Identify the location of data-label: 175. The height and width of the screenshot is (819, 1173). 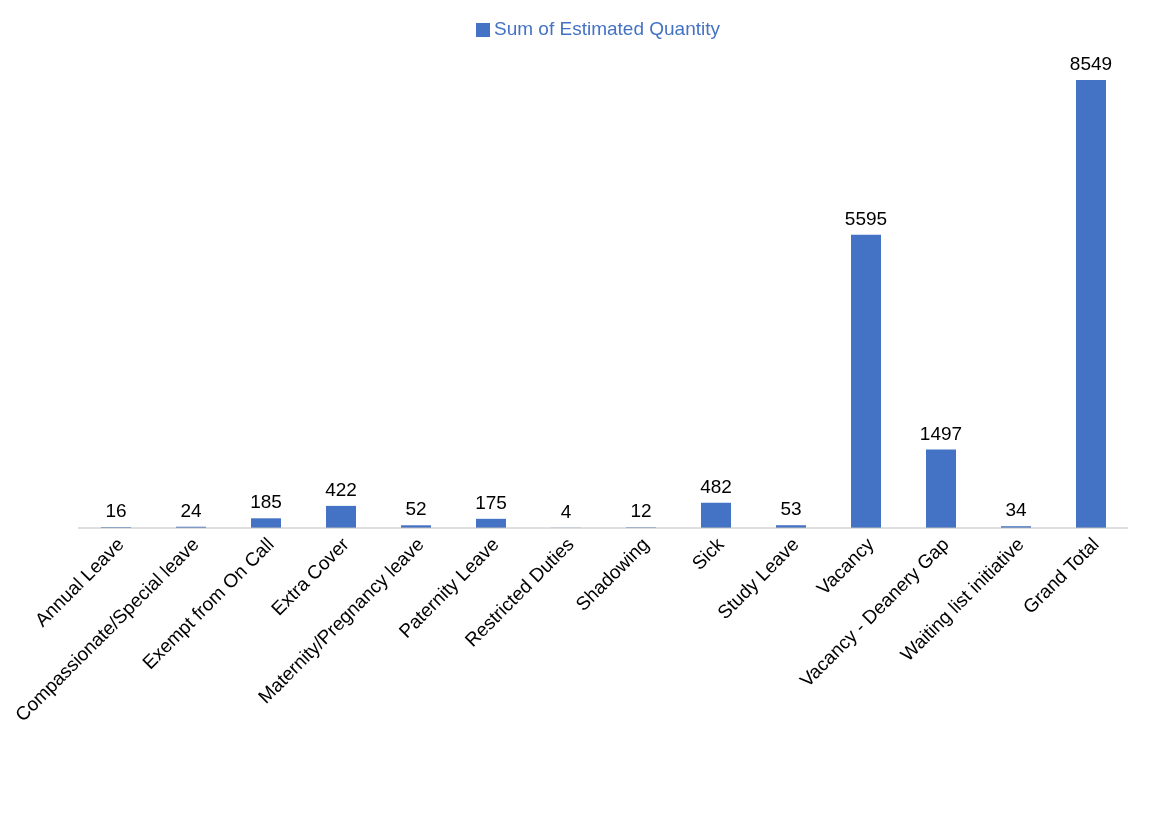
(491, 502).